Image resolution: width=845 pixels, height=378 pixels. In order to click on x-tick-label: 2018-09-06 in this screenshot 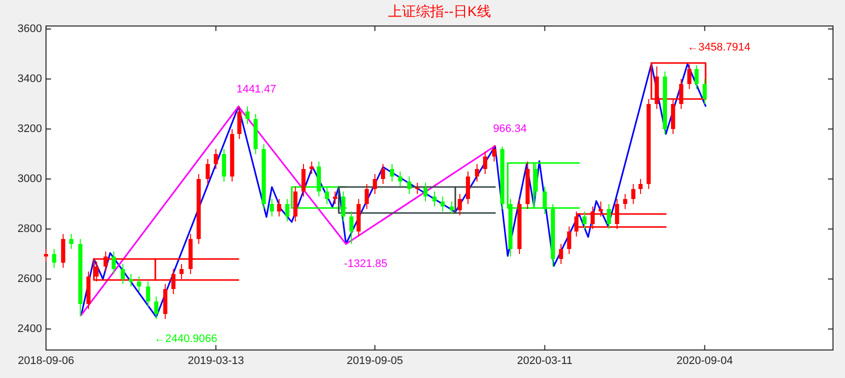, I will do `click(46, 361)`.